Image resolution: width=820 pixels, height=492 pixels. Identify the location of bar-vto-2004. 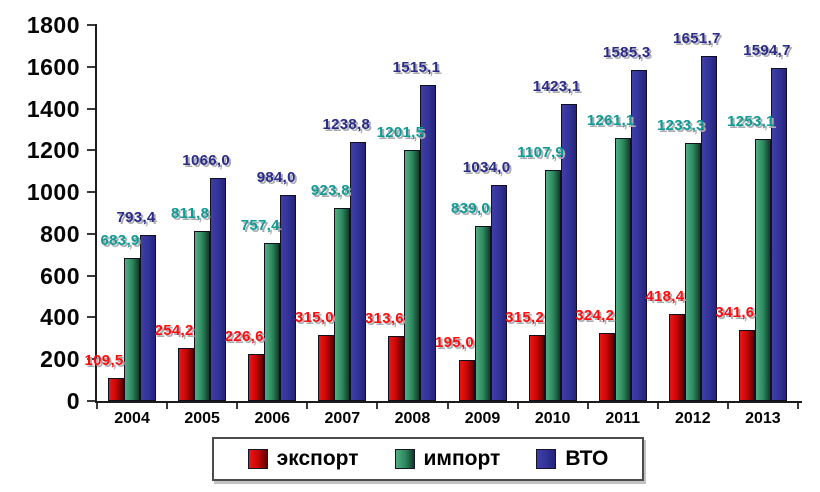
(148, 318).